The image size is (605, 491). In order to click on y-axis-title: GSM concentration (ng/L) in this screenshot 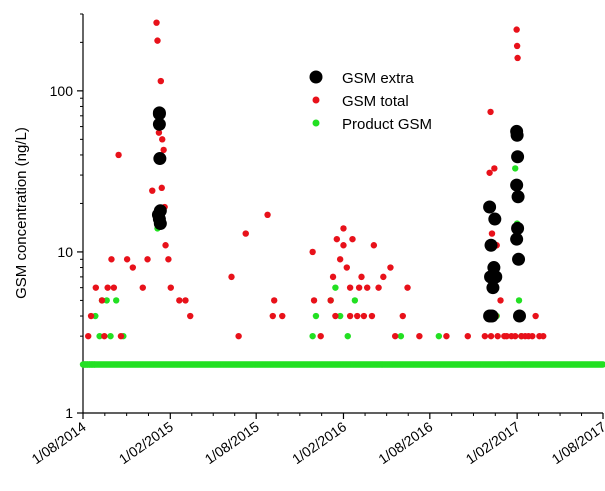, I will do `click(21, 213)`.